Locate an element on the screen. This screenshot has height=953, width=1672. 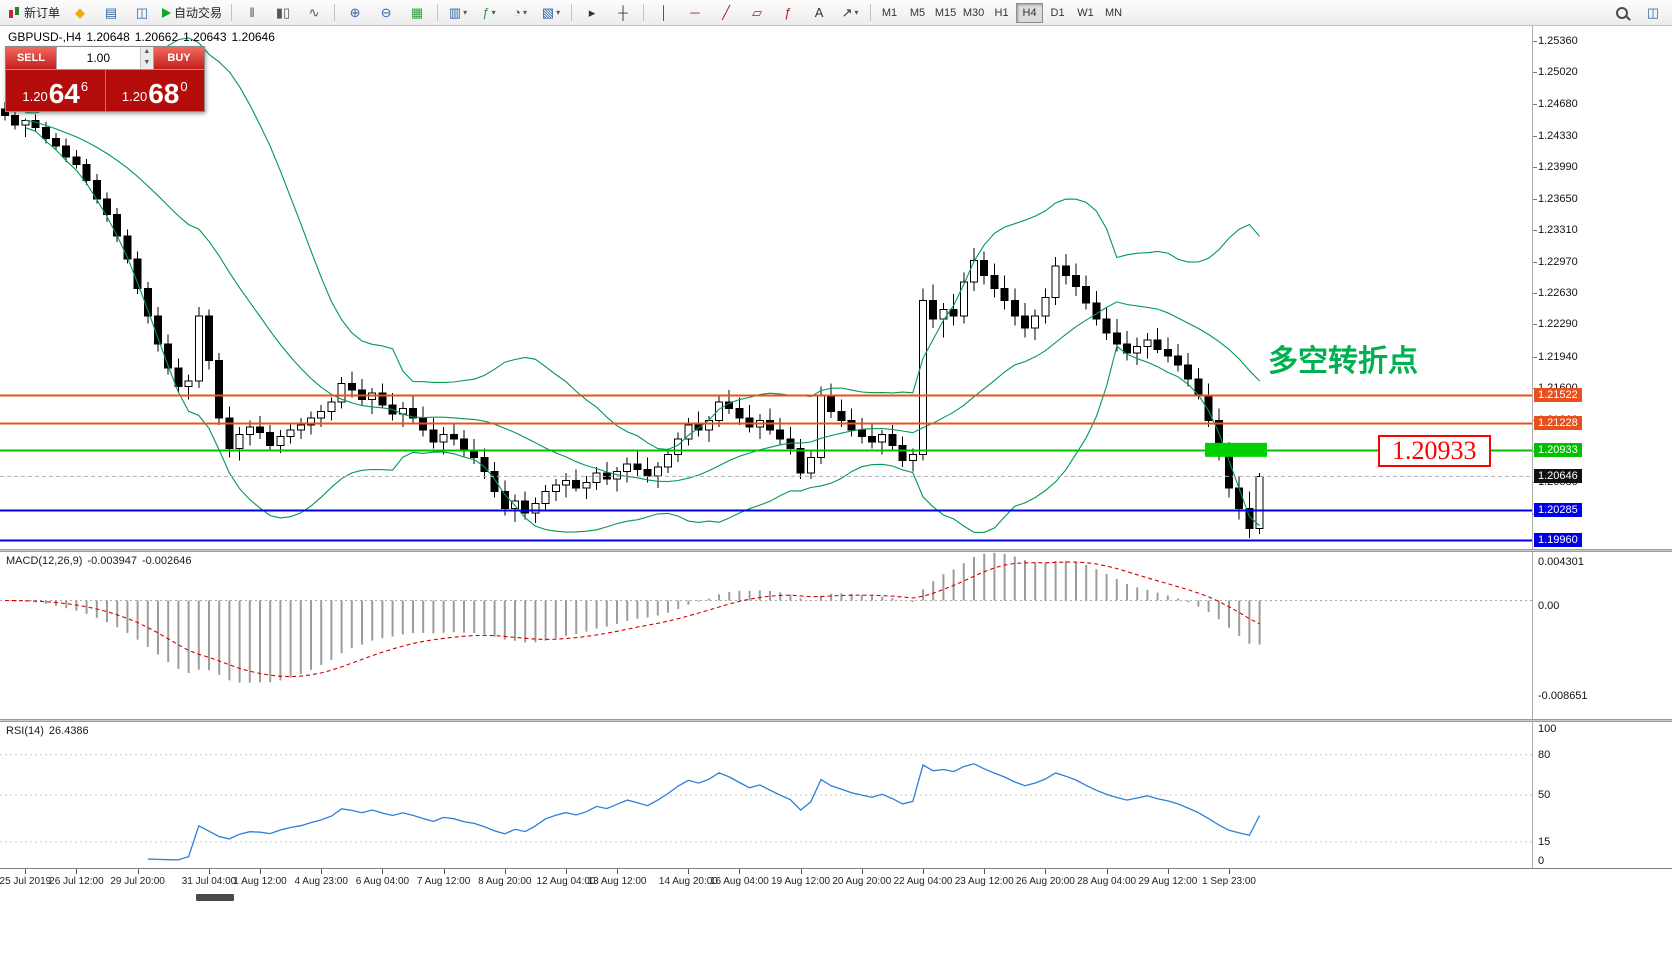
time-axis-label: 1 Aug 12:00 is located at coordinates (260, 881).